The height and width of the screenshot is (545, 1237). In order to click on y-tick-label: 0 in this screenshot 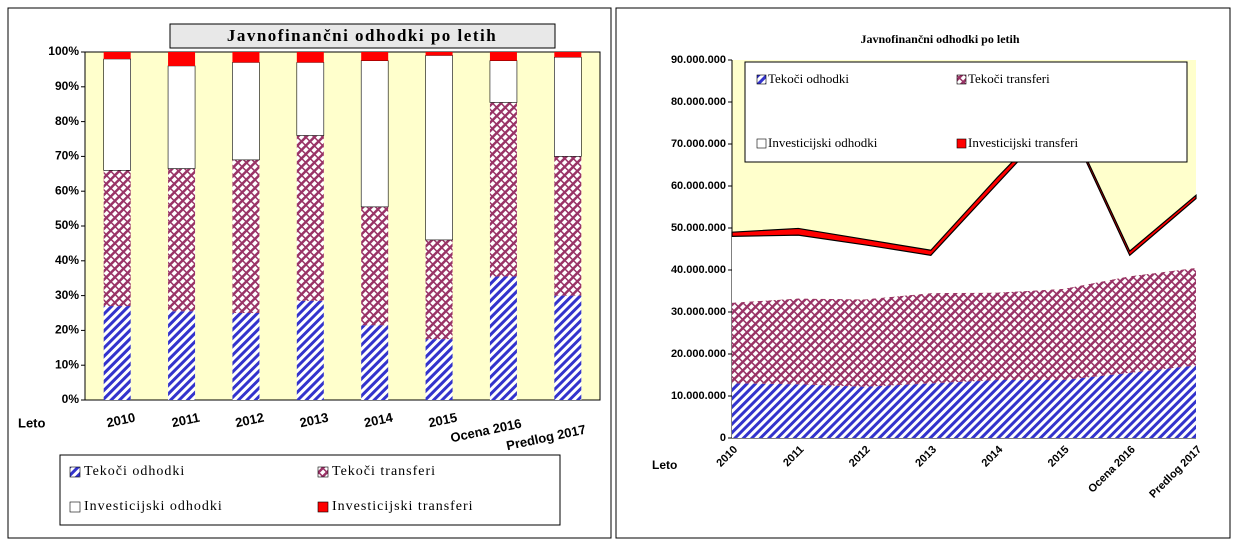, I will do `click(723, 438)`.